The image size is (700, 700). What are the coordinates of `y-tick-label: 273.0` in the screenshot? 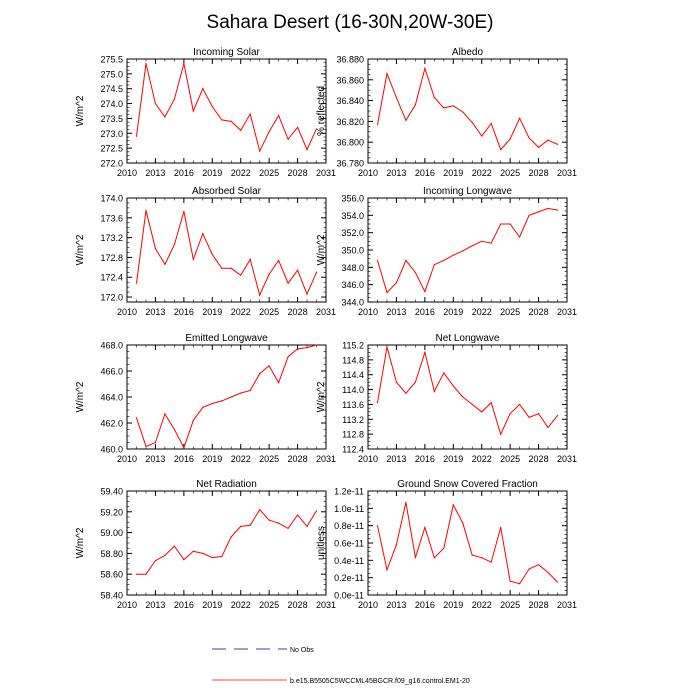 It's located at (111, 134).